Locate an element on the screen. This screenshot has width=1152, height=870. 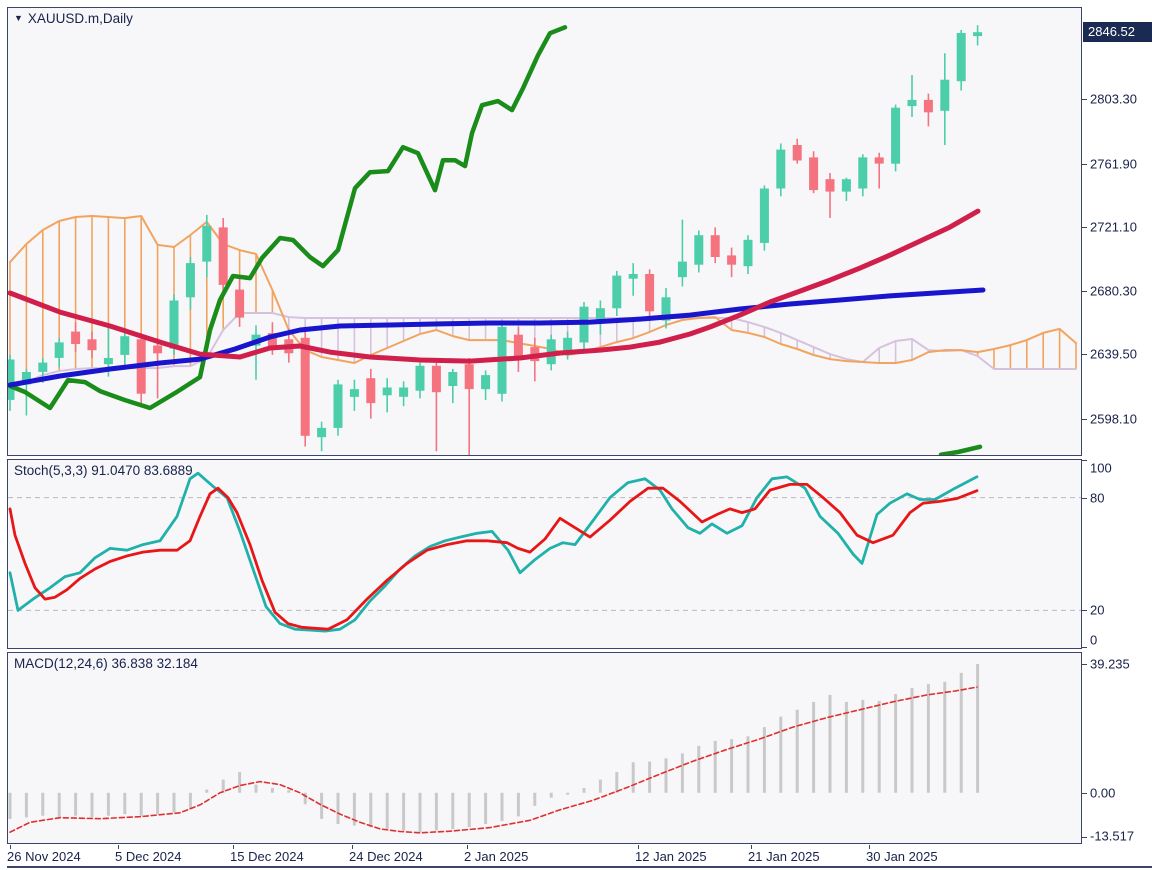
window-bottom-border is located at coordinates (579, 867).